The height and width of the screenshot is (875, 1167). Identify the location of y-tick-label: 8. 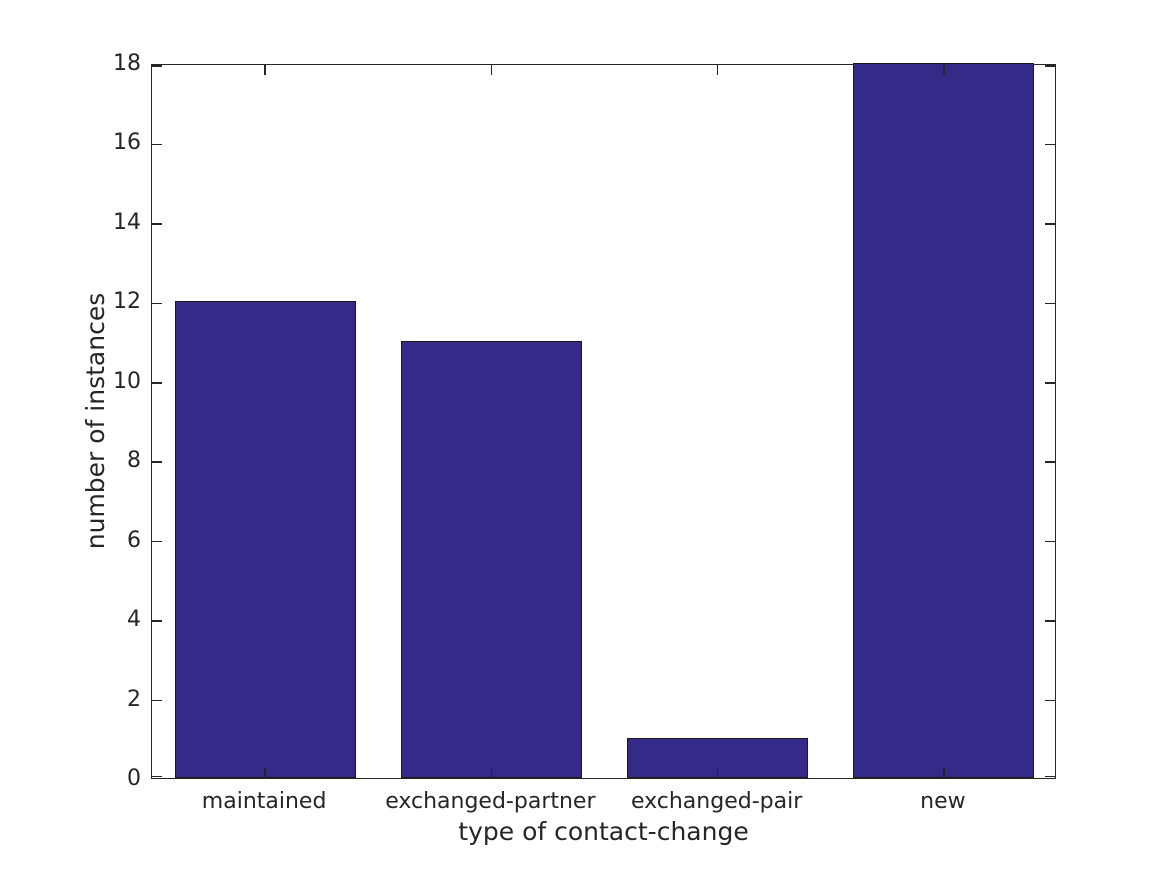
(134, 461).